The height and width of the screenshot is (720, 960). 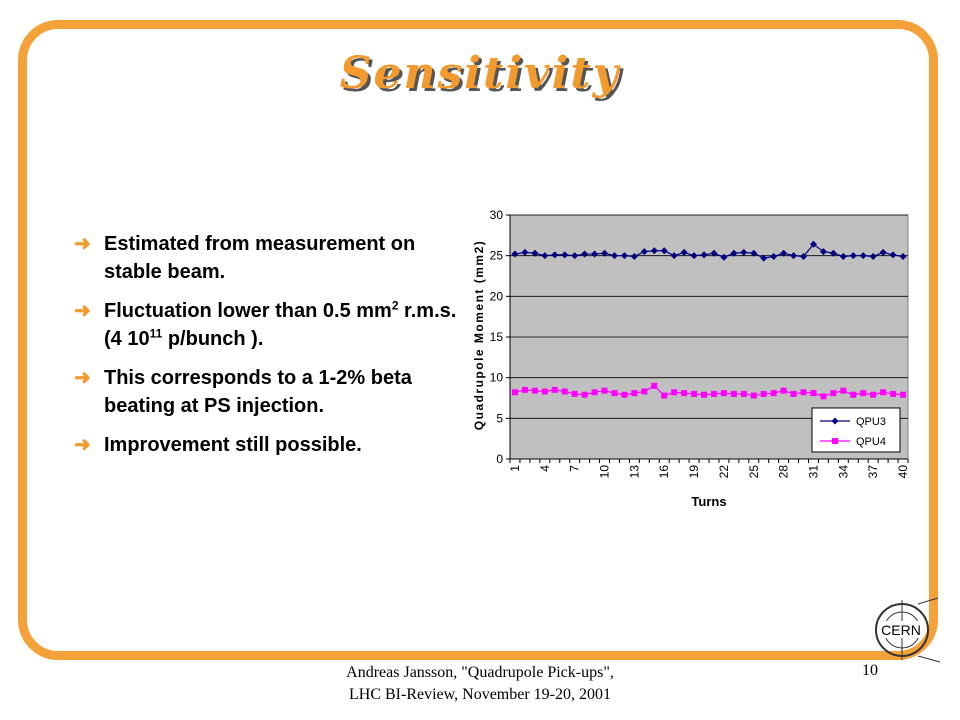 What do you see at coordinates (871, 442) in the screenshot?
I see `legend-label: QPU4` at bounding box center [871, 442].